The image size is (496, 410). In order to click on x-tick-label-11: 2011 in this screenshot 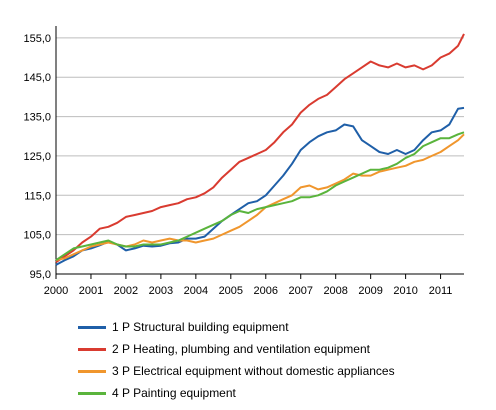, I will do `click(441, 291)`.